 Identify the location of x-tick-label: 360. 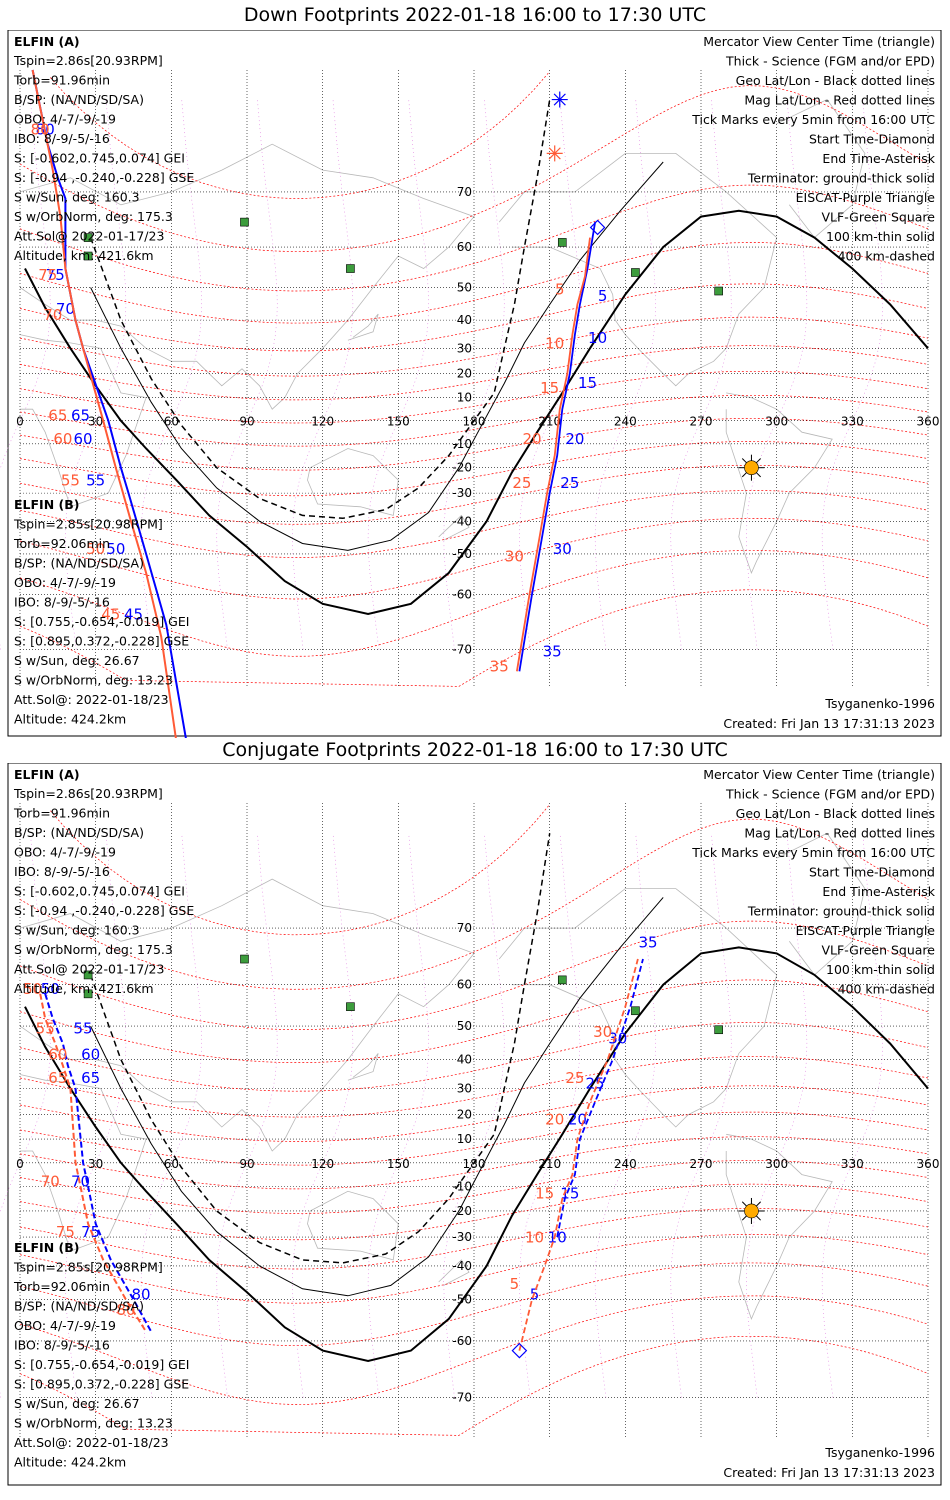
(928, 1164).